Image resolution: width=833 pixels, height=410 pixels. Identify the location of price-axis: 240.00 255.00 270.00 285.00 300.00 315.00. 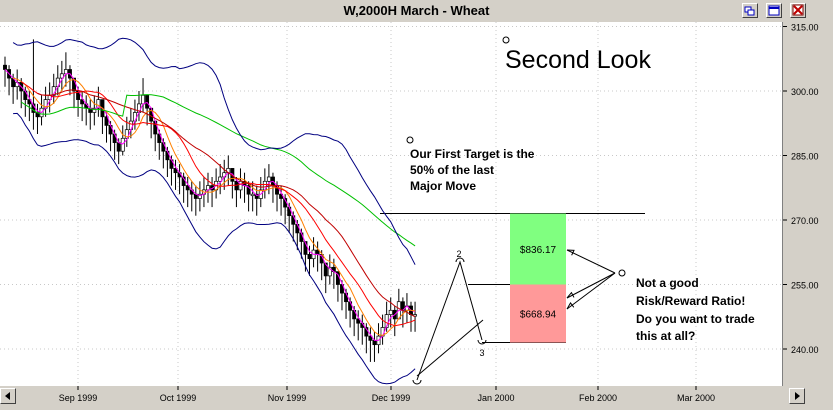
(807, 204).